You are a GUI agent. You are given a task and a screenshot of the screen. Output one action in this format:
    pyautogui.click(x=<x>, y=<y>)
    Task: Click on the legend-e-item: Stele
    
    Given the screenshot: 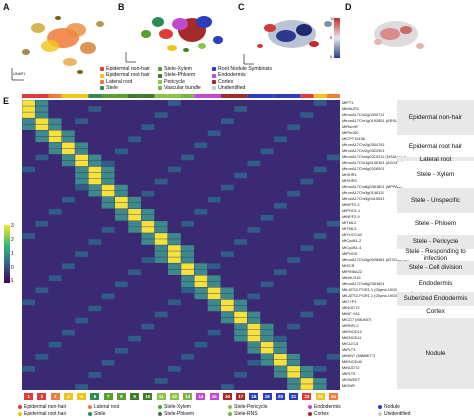 What is the action you would take?
    pyautogui.click(x=96, y=414)
    